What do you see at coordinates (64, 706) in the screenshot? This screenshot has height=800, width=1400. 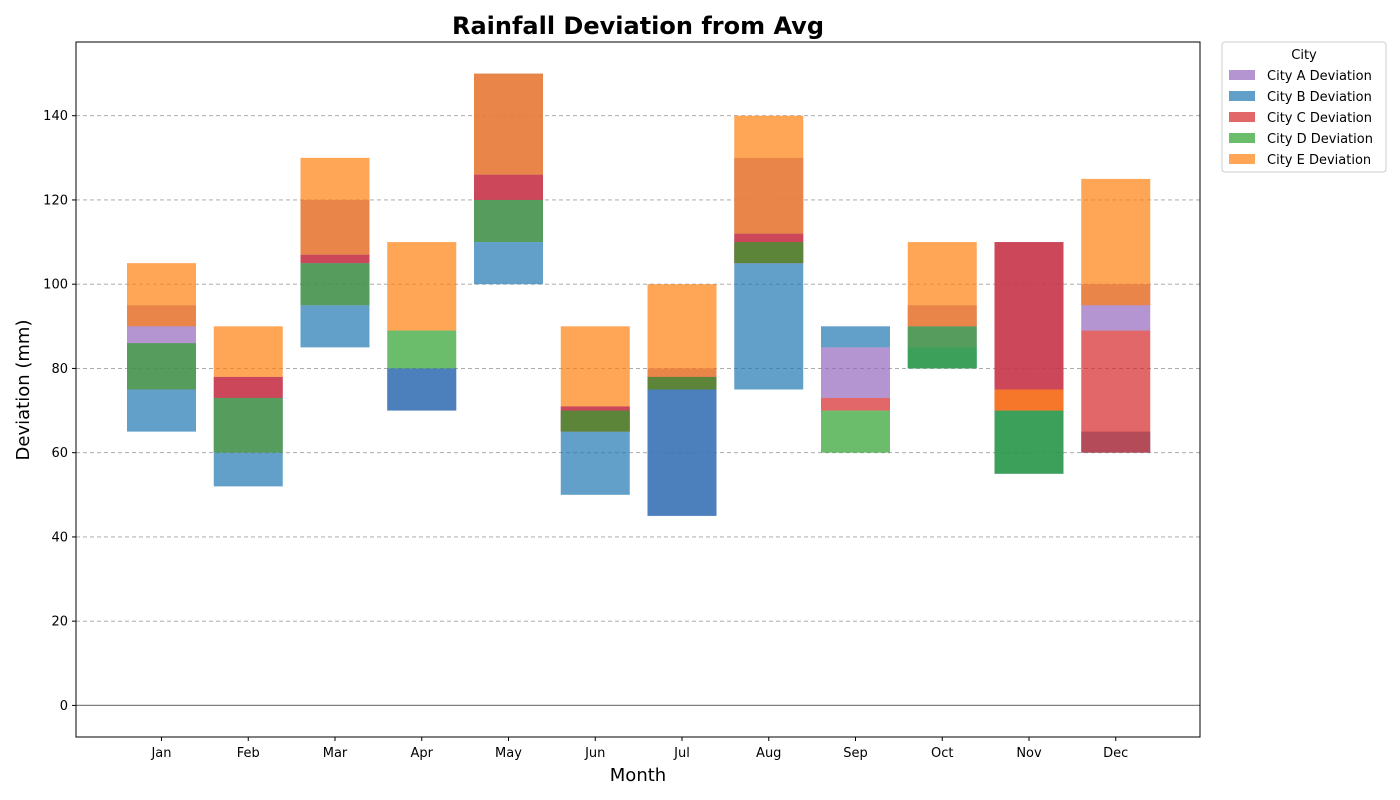 I see `y-tick-label: 0` at bounding box center [64, 706].